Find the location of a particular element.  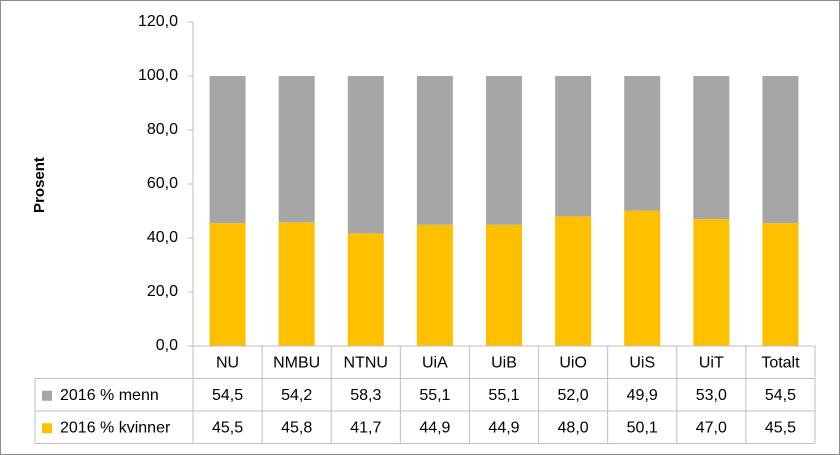

value-label: 58,3 is located at coordinates (365, 395).